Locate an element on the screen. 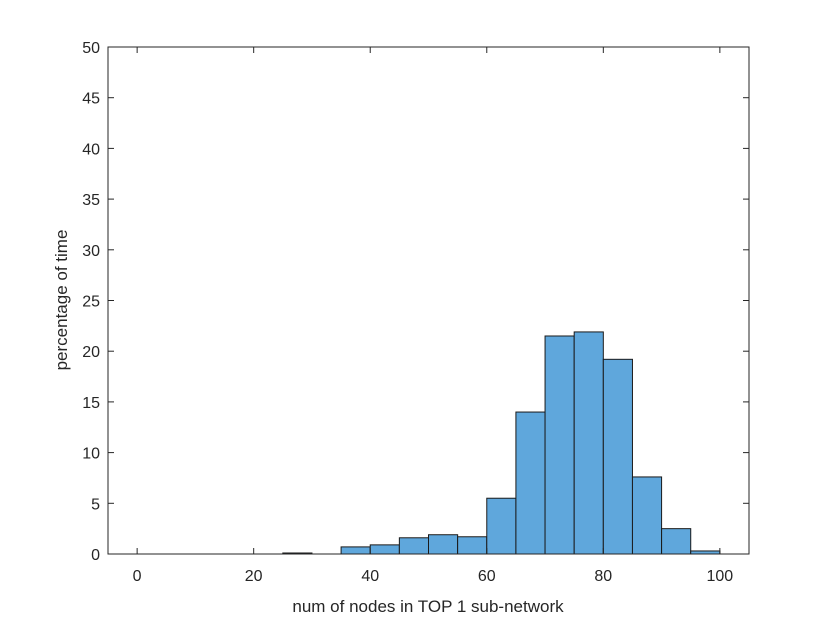 Image resolution: width=830 pixels, height=623 pixels. y-tick-label: 35 is located at coordinates (91, 200).